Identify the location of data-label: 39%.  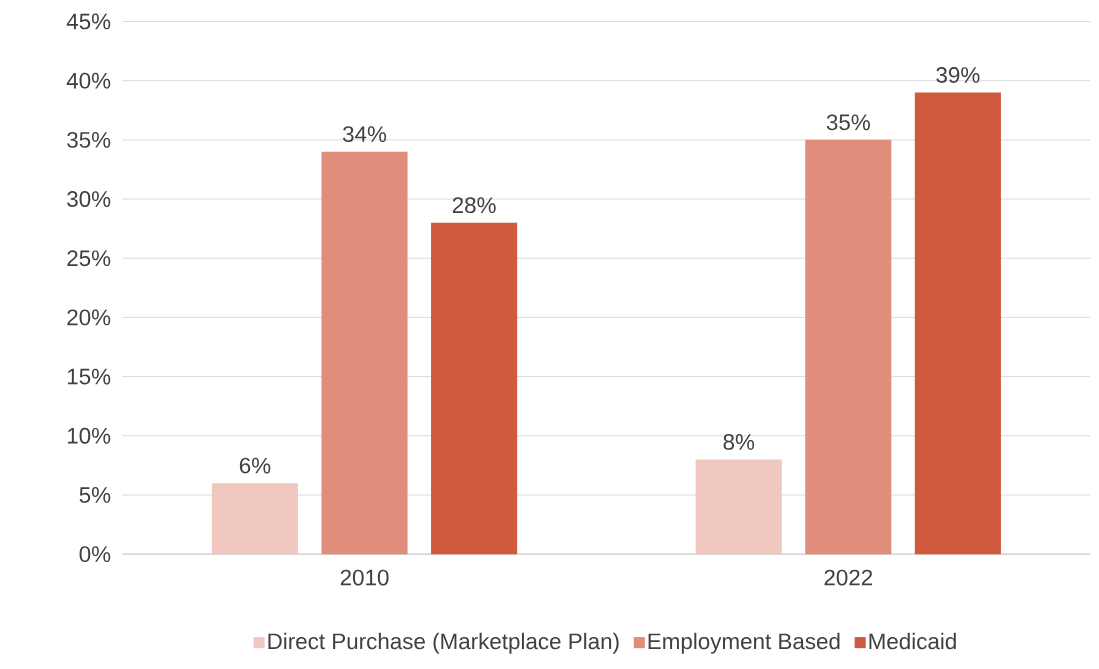
(958, 75).